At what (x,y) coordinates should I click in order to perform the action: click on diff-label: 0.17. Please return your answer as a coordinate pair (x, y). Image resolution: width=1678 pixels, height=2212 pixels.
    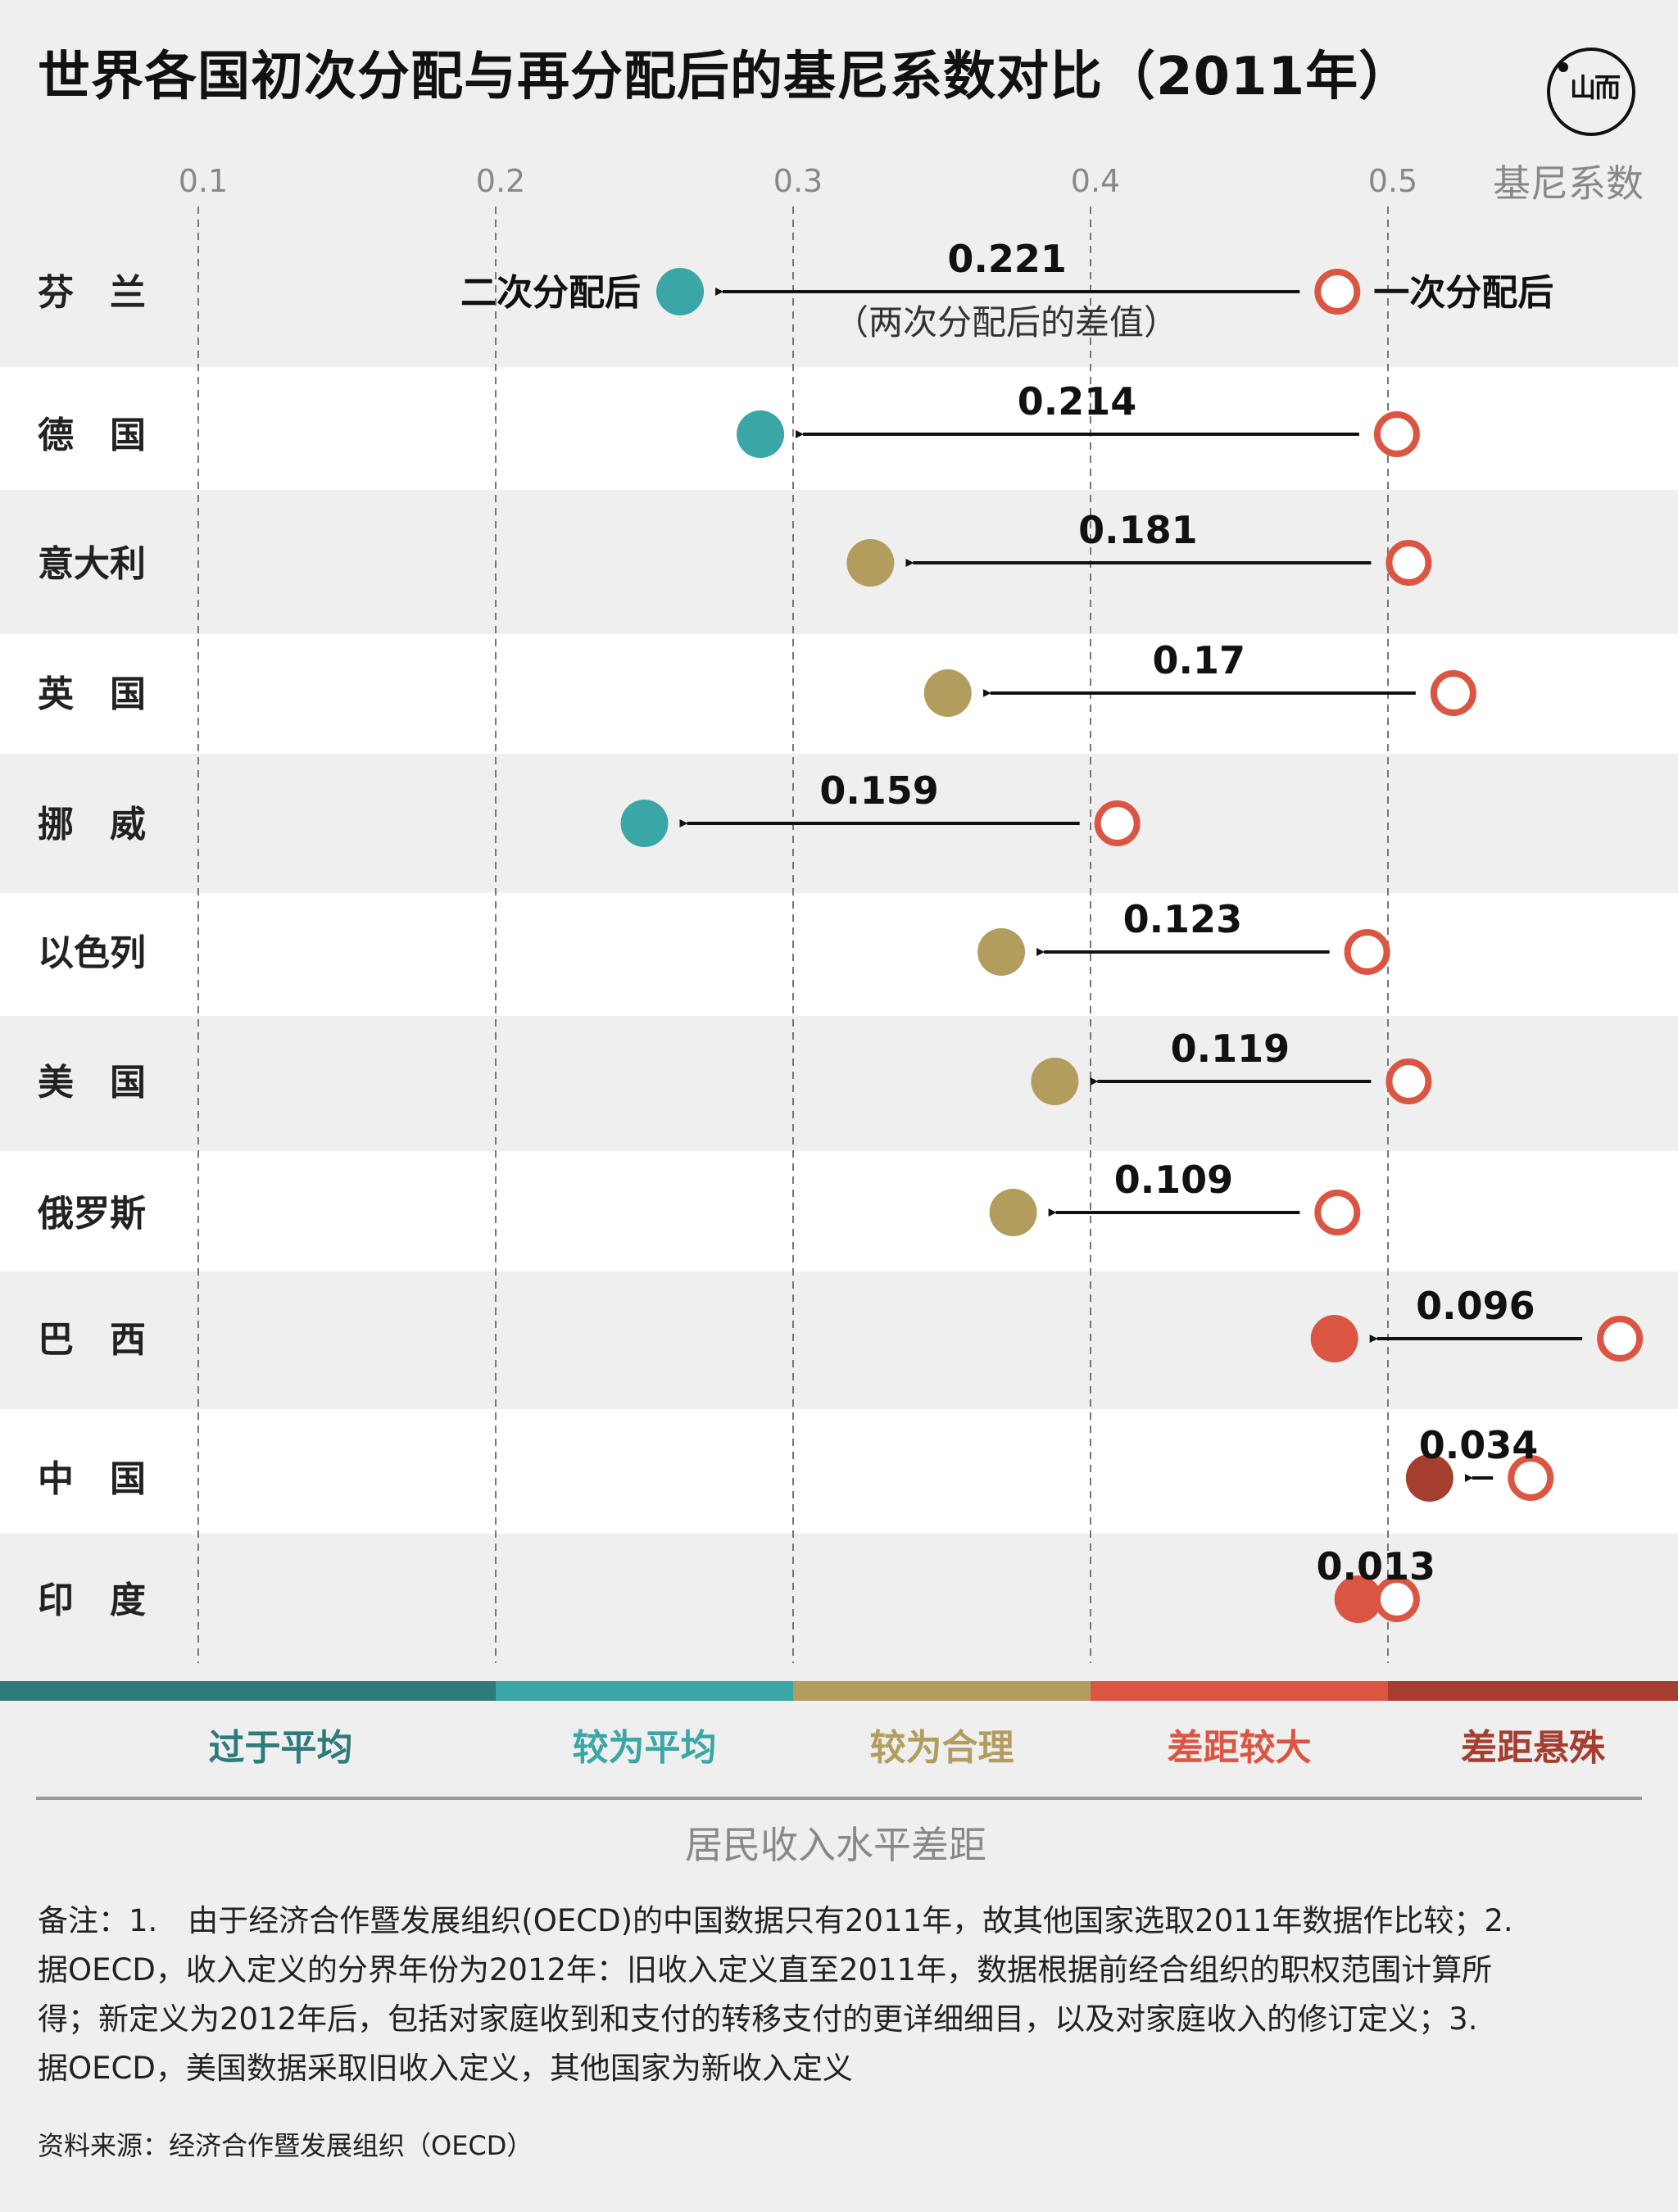
    Looking at the image, I should click on (1199, 660).